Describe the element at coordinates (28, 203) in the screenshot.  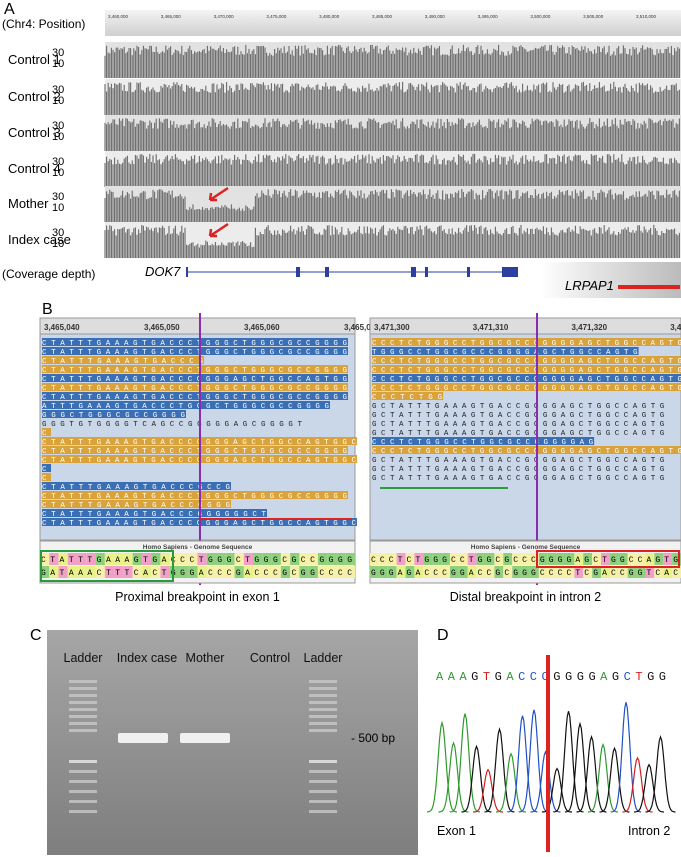
I see `track-name: Mother` at that location.